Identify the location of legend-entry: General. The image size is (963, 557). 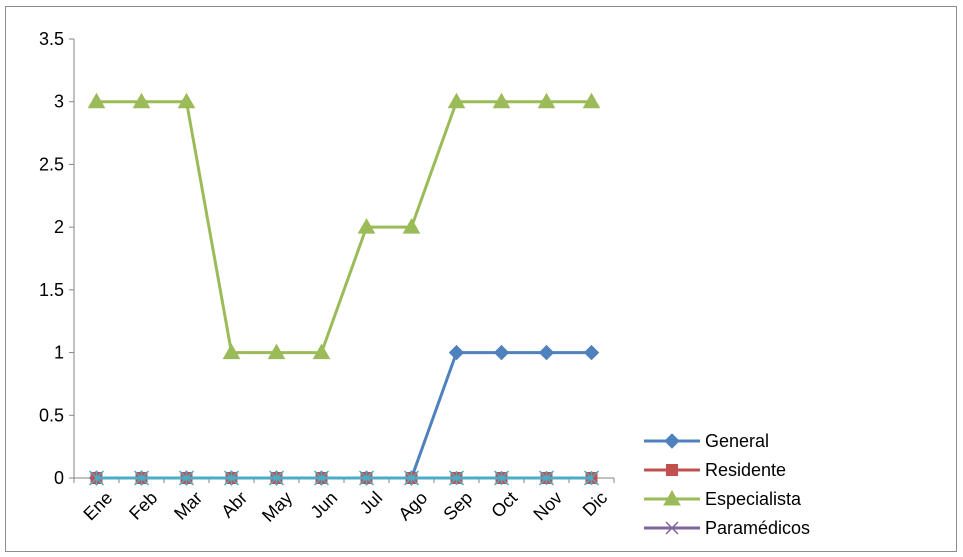
(706, 441).